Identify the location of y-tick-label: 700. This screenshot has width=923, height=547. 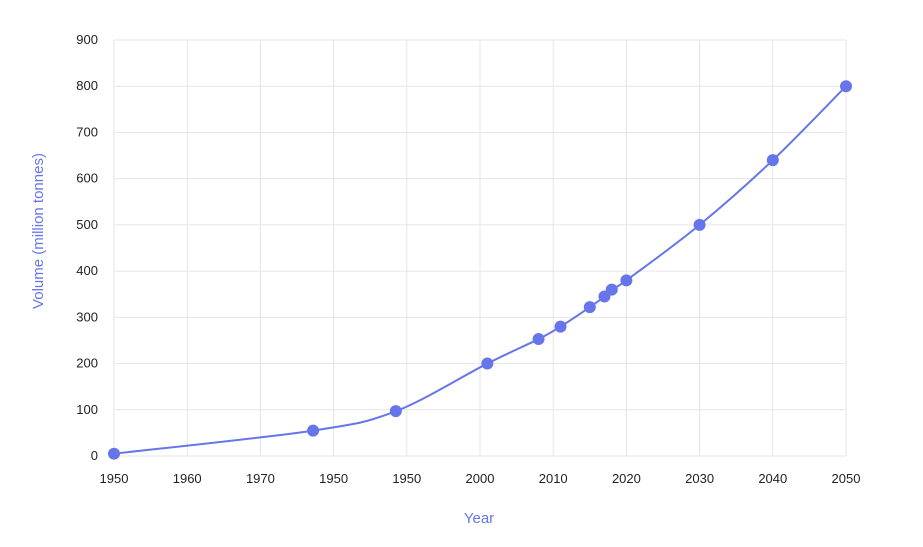
(87, 131).